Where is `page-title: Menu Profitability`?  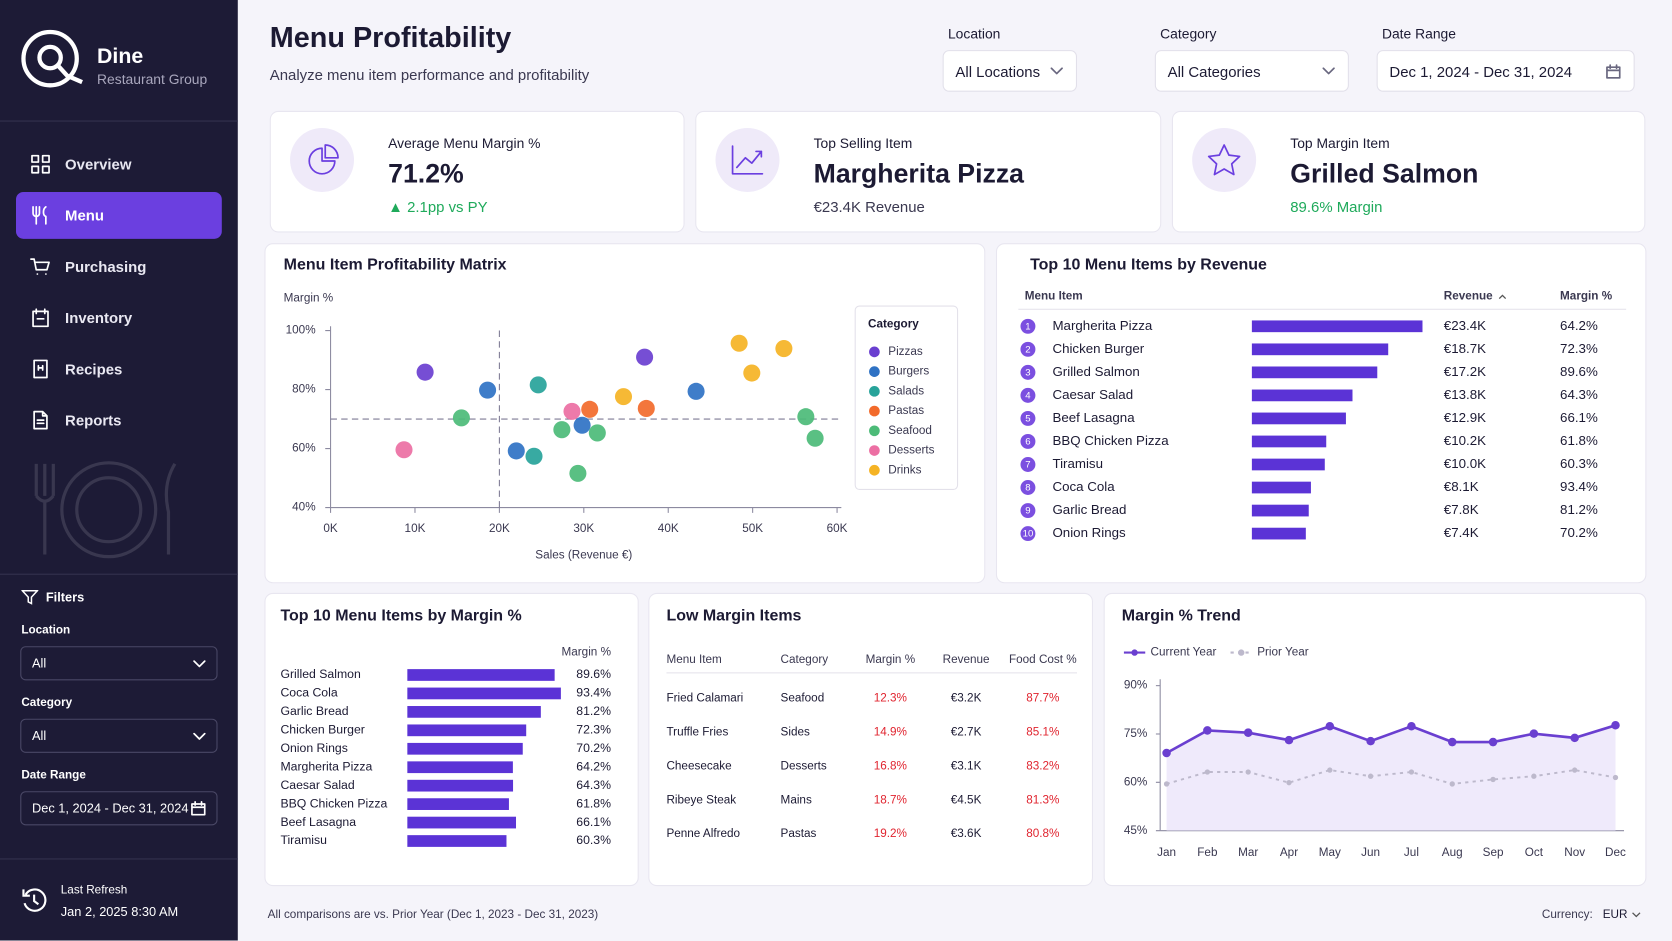 page-title: Menu Profitability is located at coordinates (390, 37).